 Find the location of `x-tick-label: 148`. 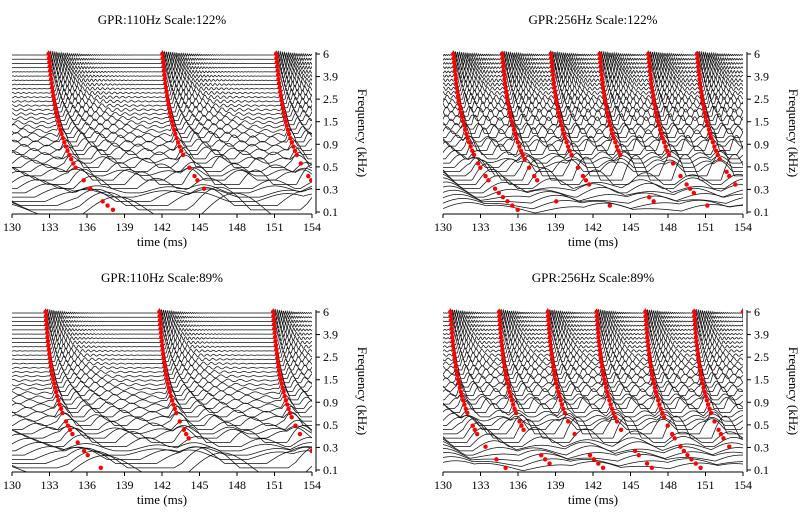

x-tick-label: 148 is located at coordinates (668, 485).